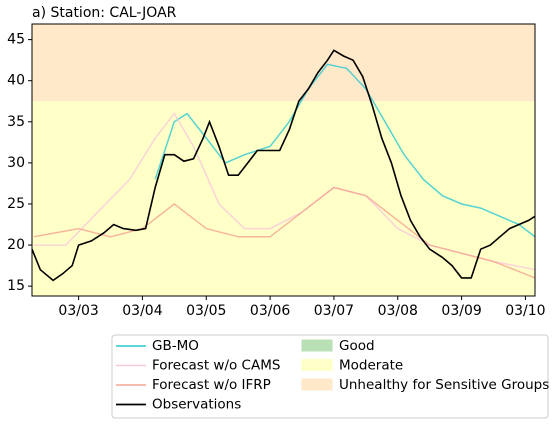  Describe the element at coordinates (142, 311) in the screenshot. I see `x-tick-label: 03/04` at that location.